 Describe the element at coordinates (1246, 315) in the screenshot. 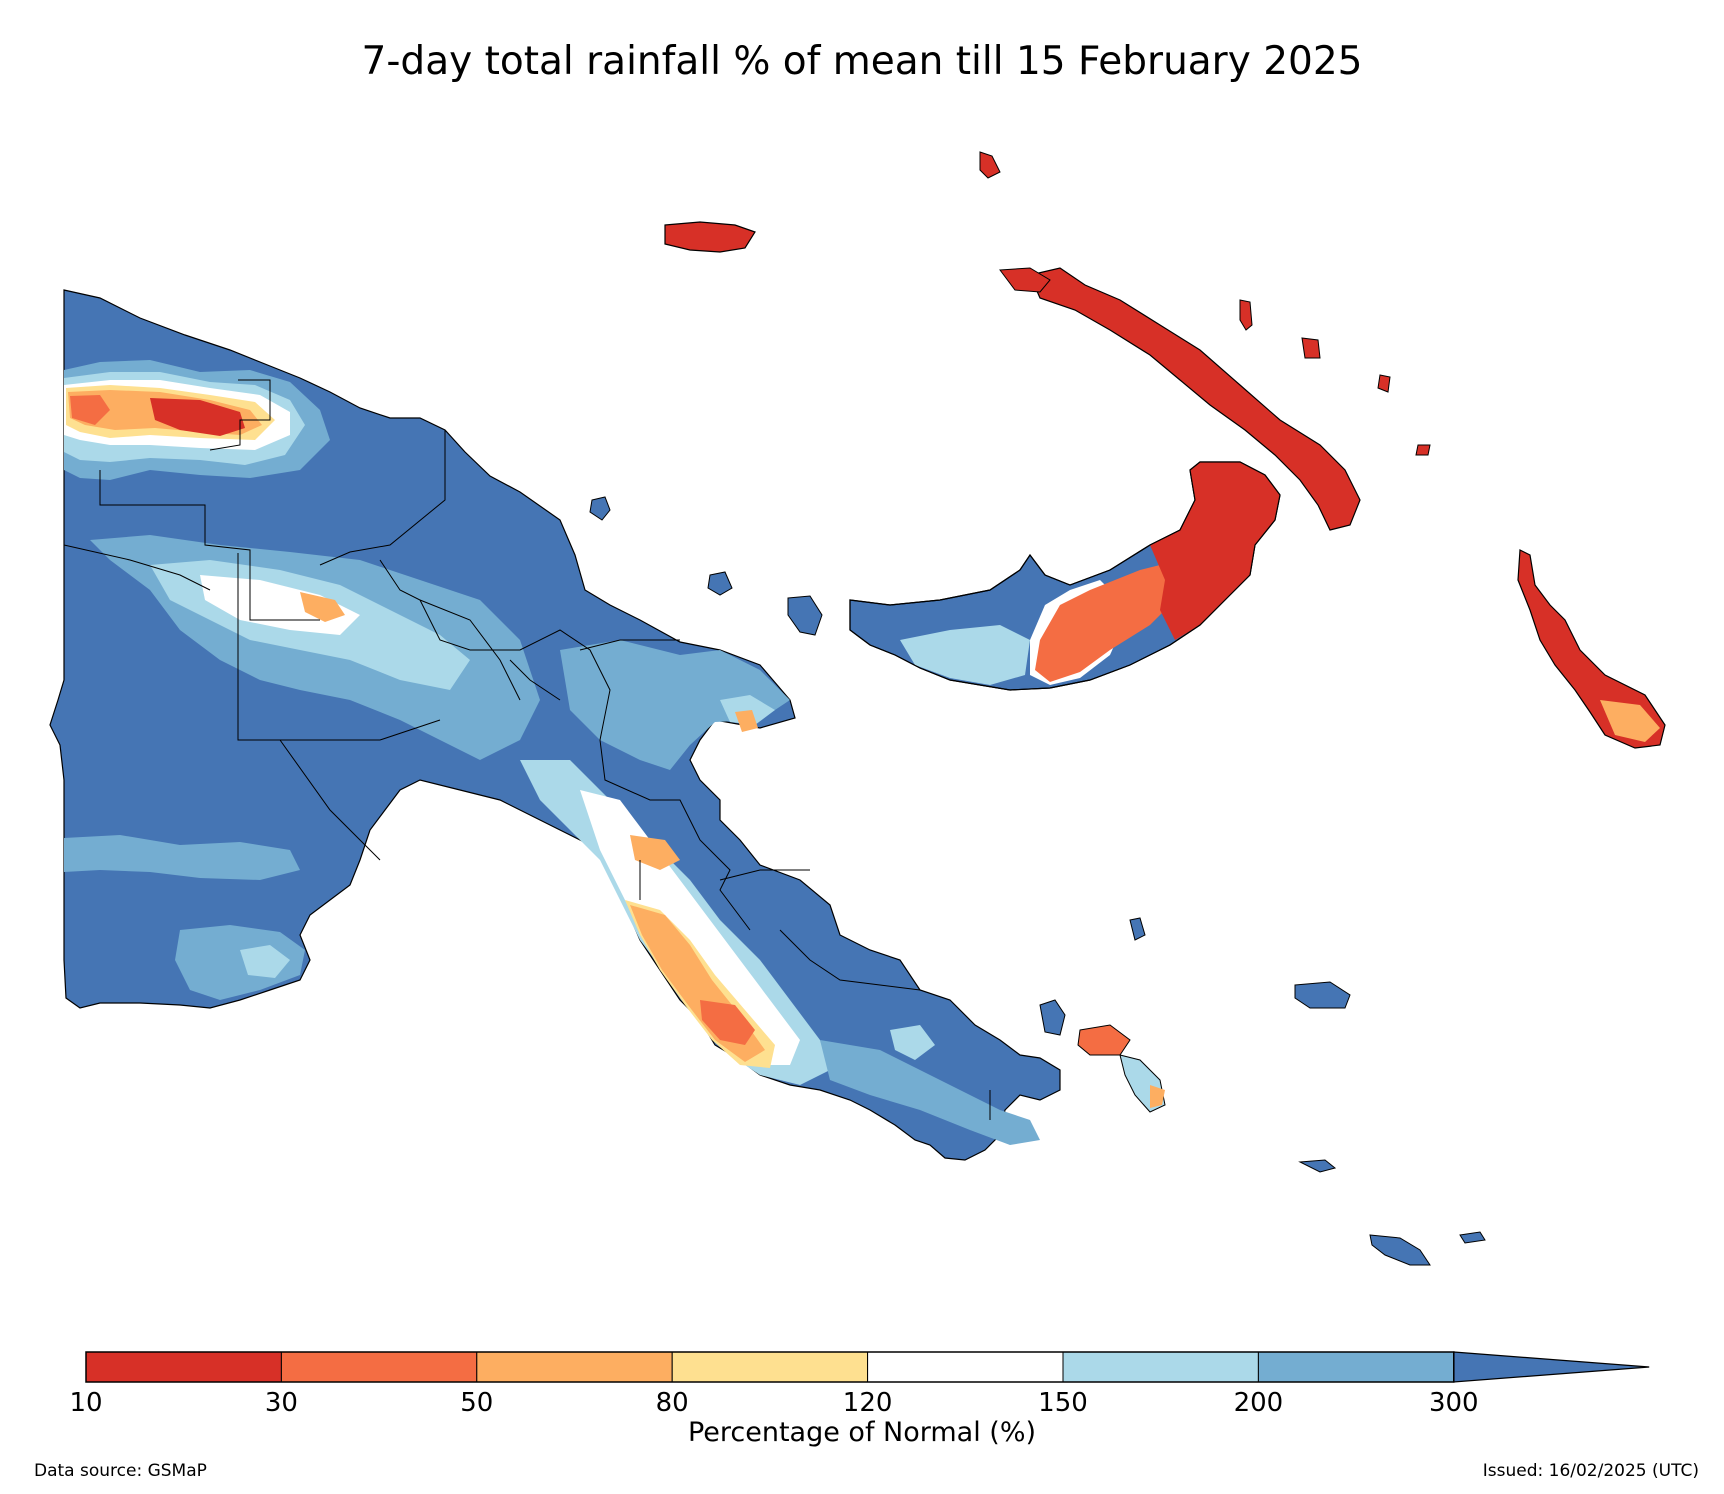

I see `island-tabar` at that location.